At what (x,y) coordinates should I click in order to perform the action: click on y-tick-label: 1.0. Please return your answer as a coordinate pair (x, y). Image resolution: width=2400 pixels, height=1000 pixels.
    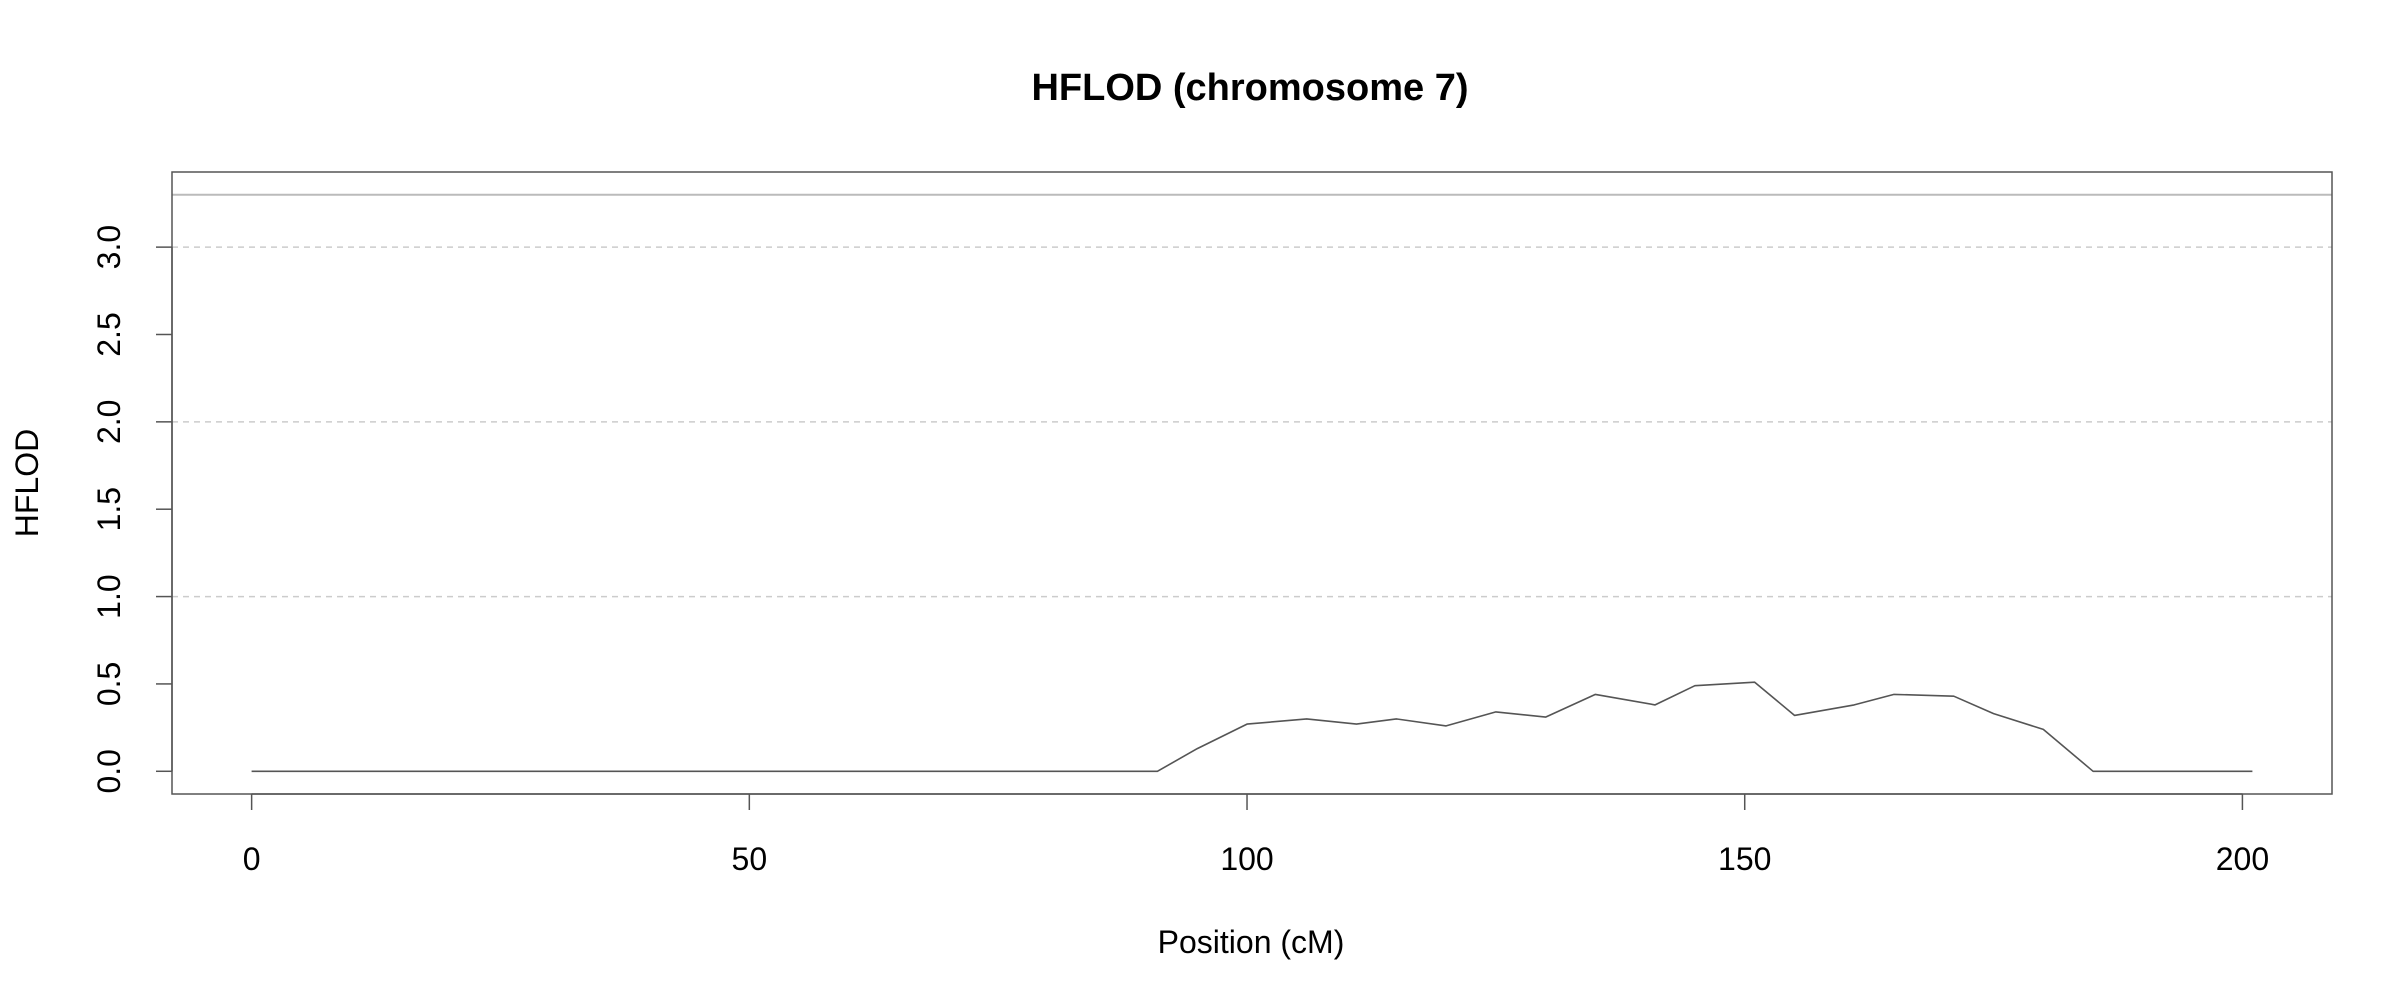
    Looking at the image, I should click on (109, 596).